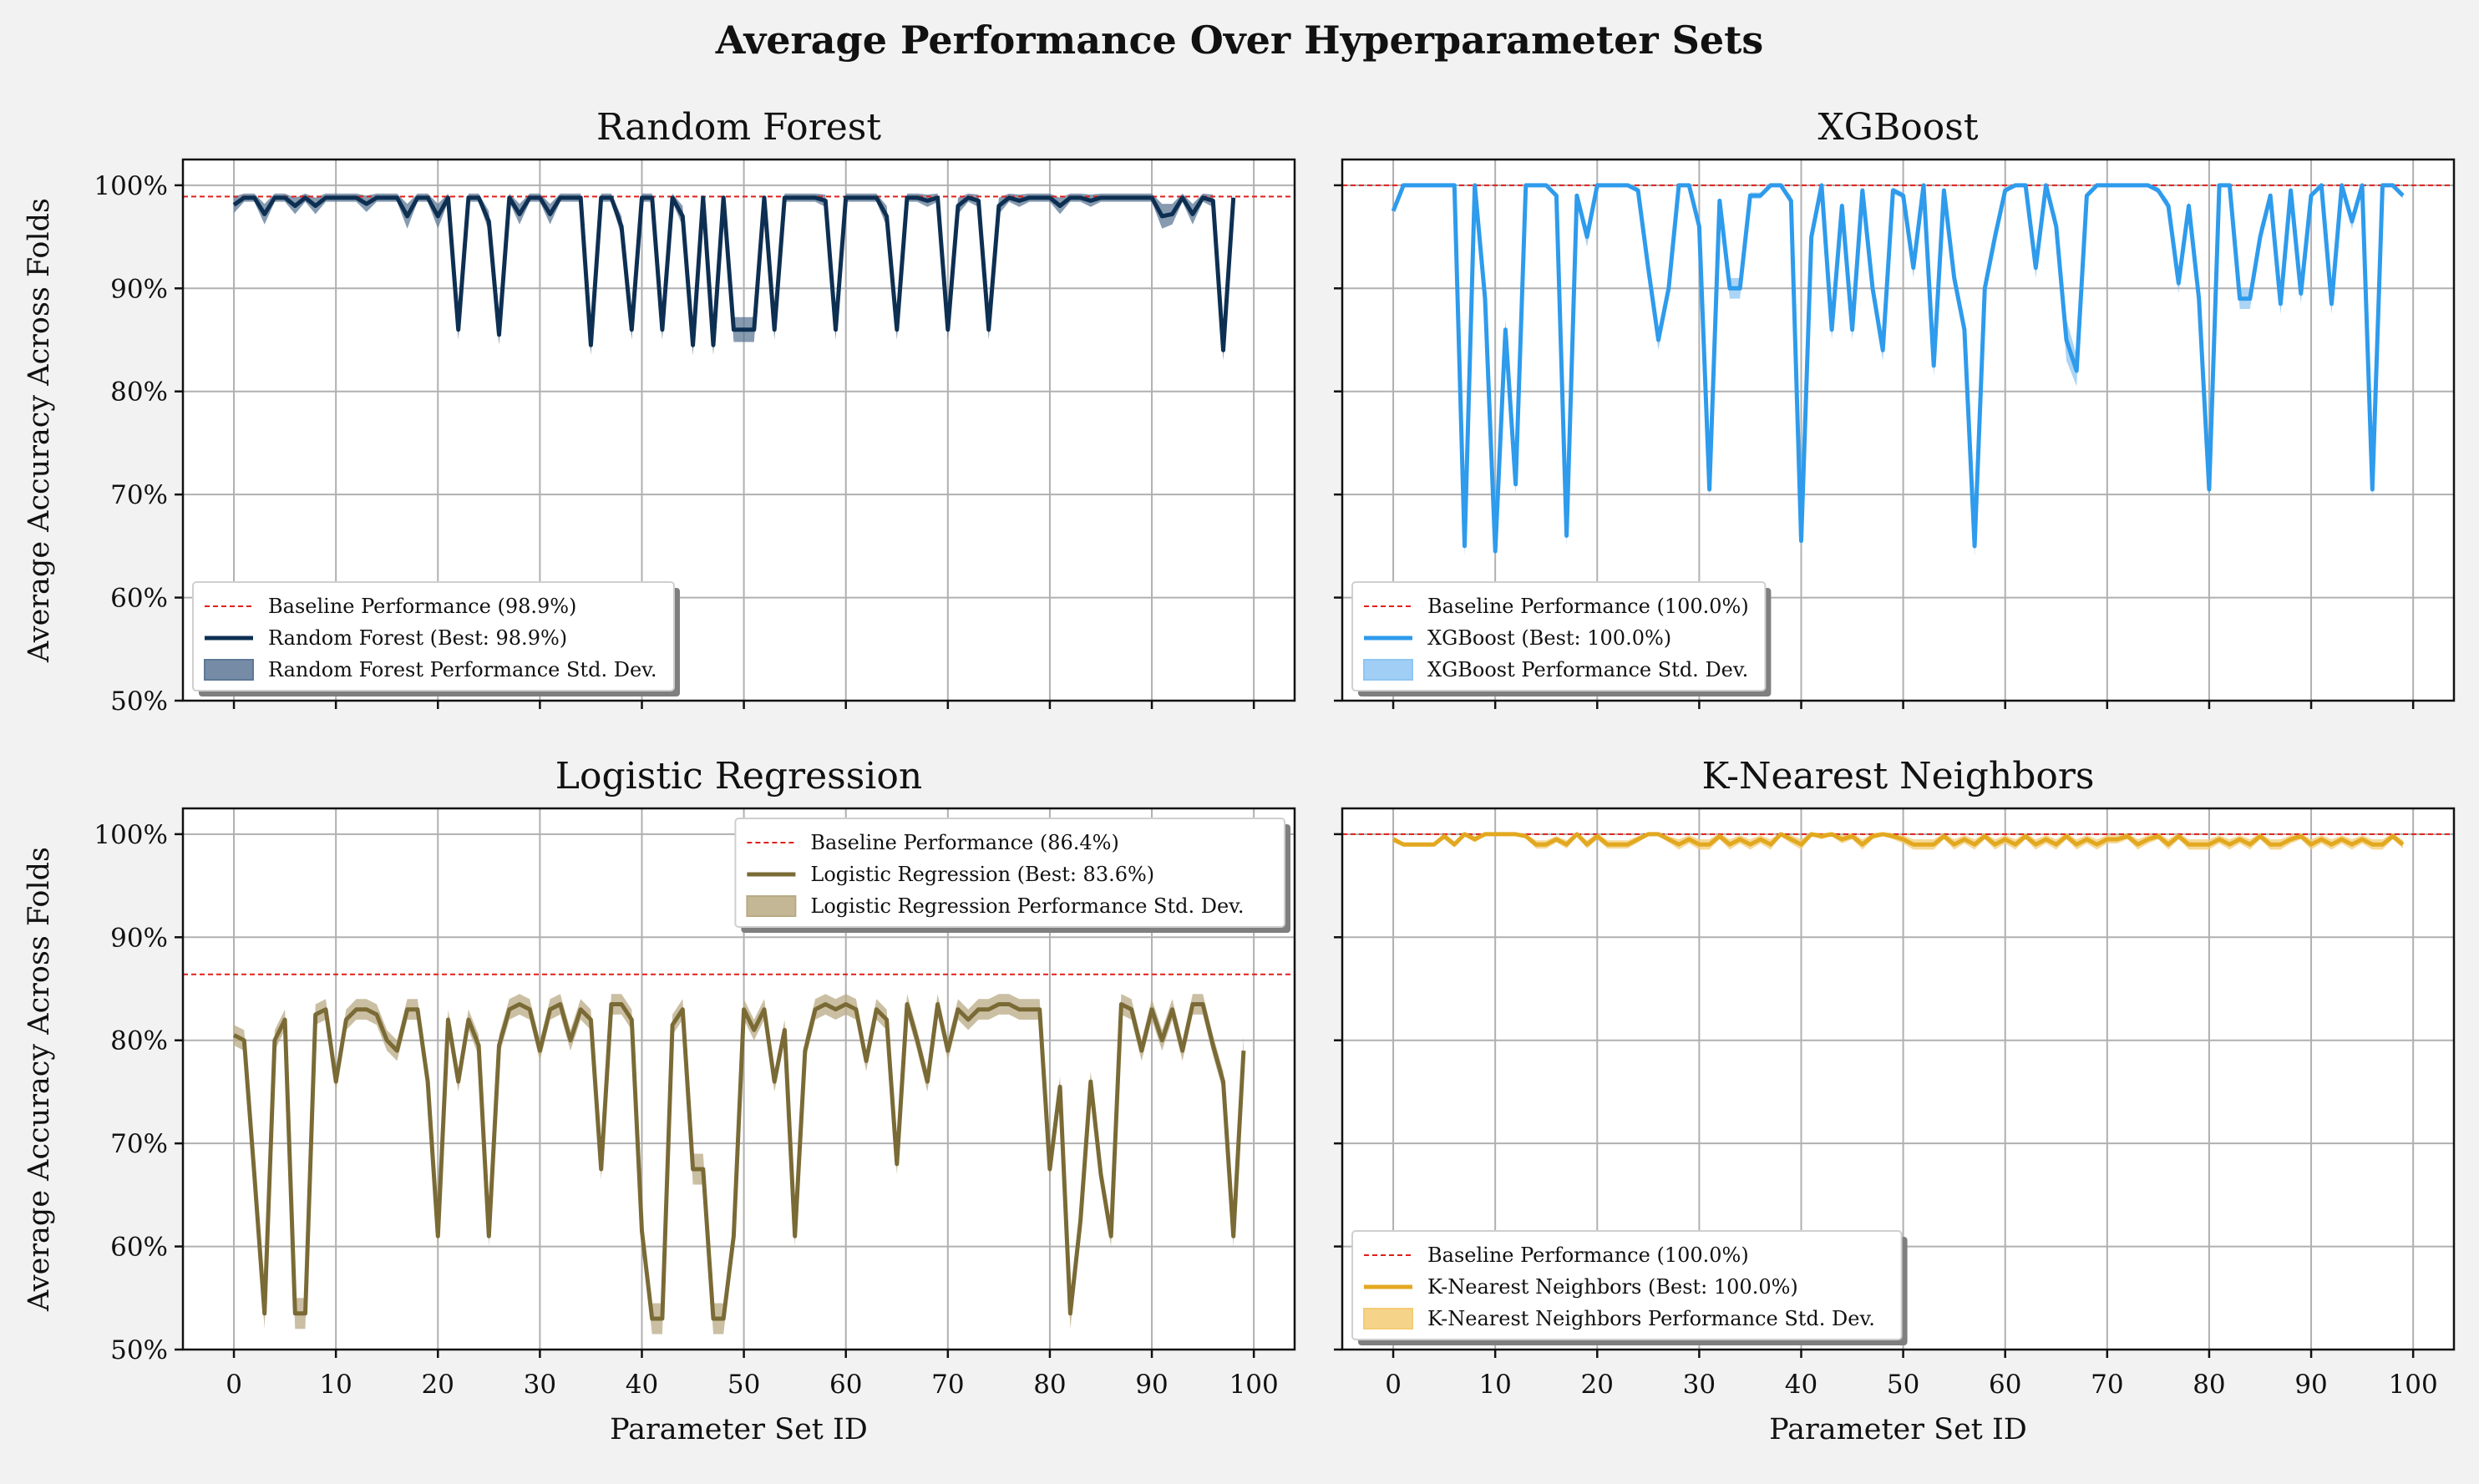 This screenshot has height=1484, width=2479. I want to click on panel-title: XGBoost, so click(1897, 127).